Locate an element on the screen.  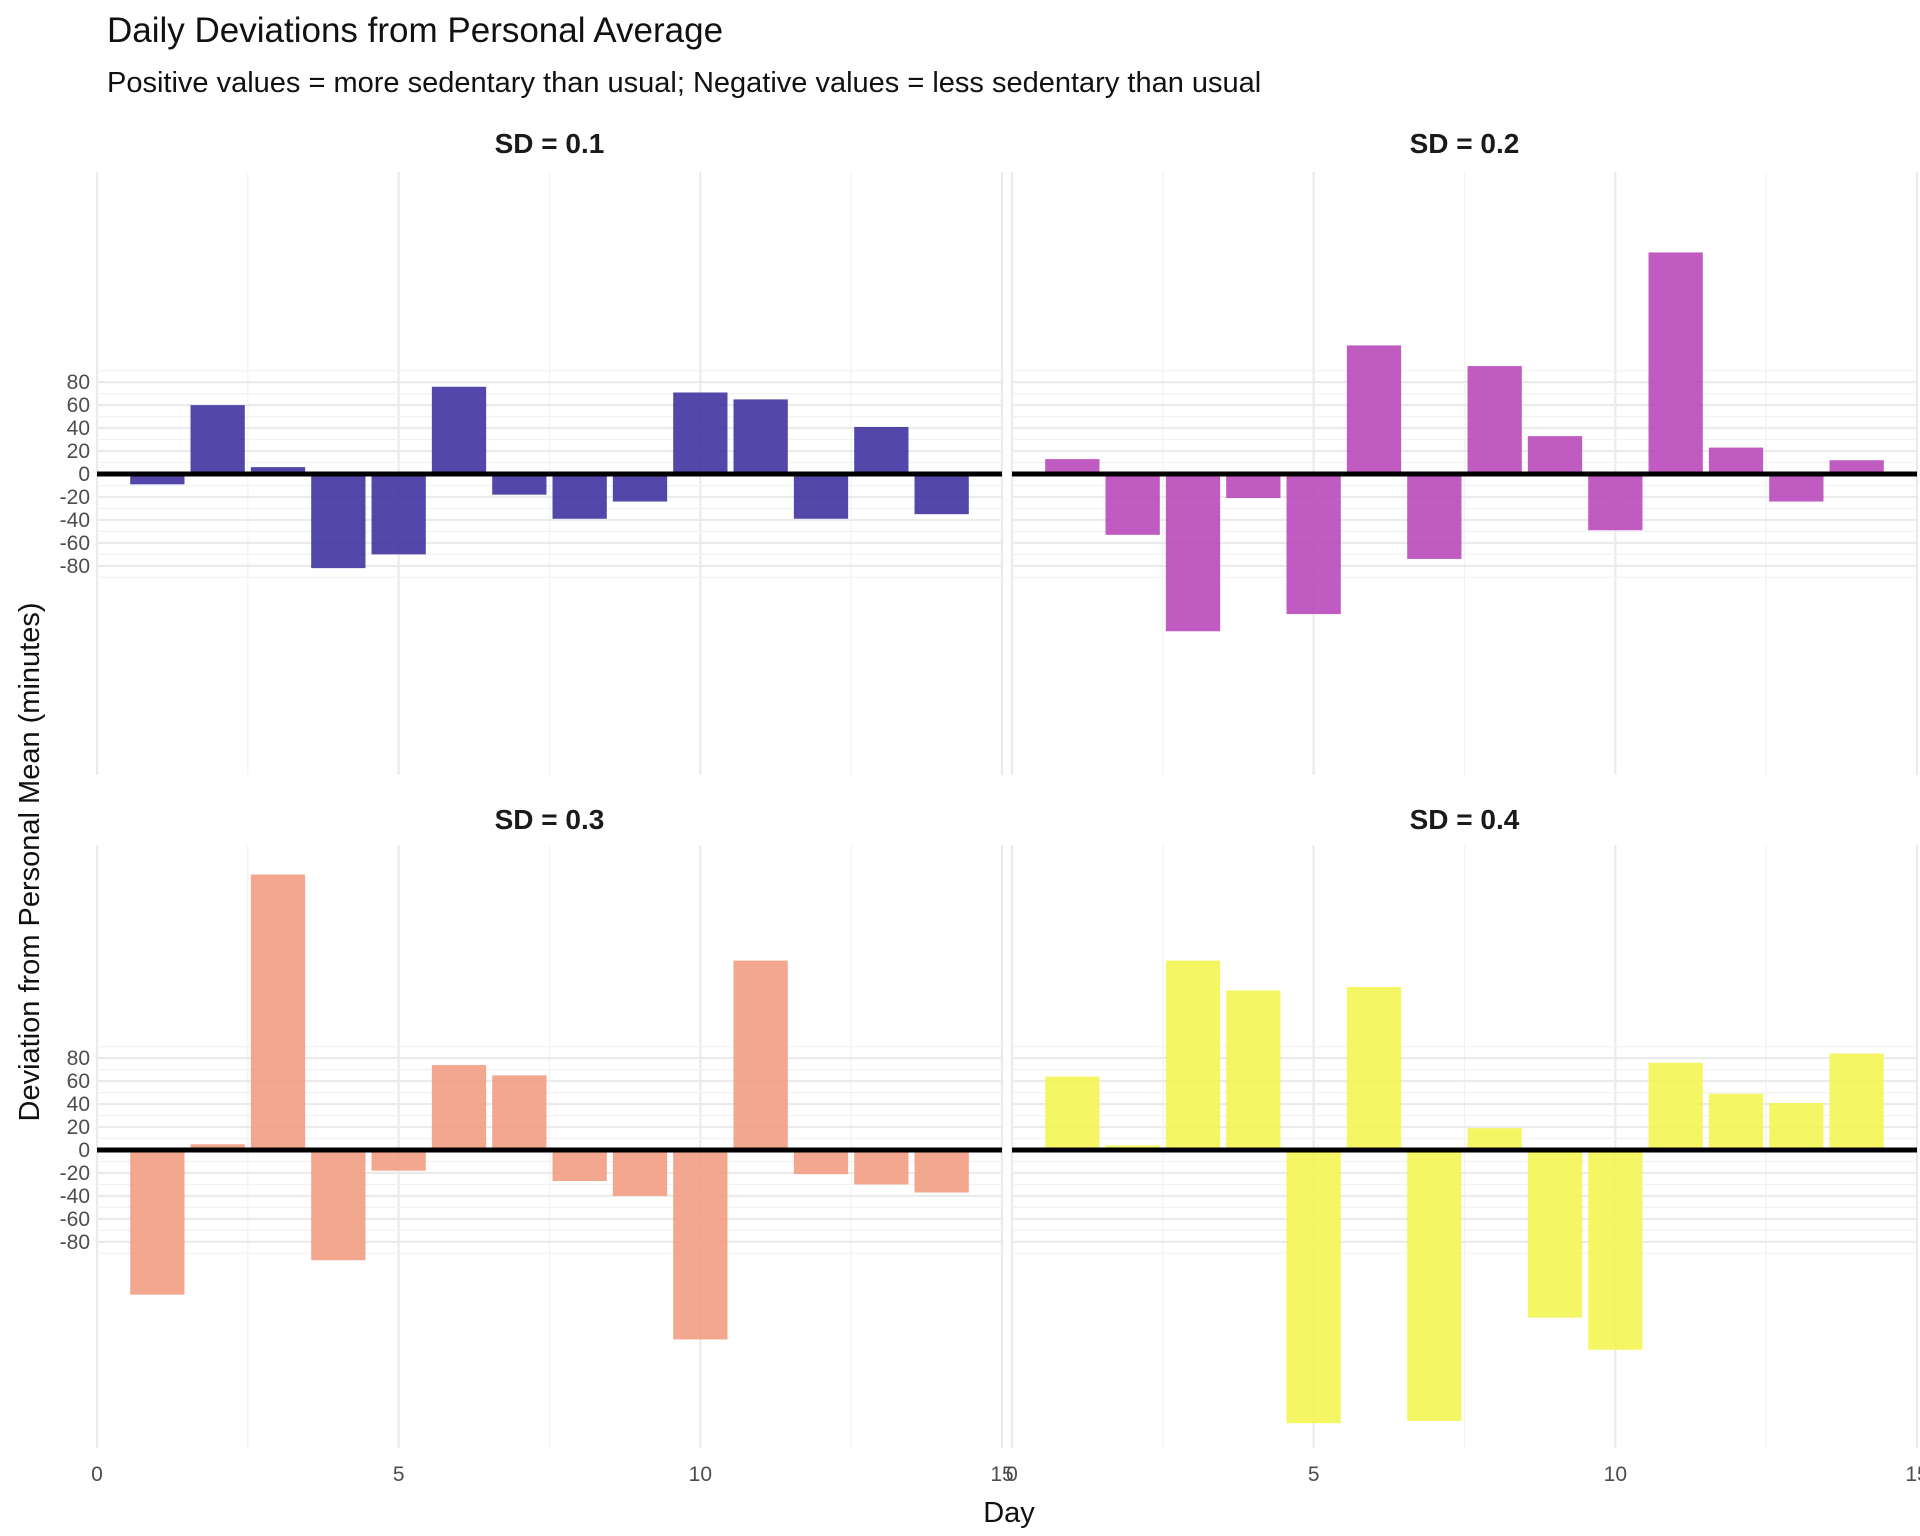
chart-title: Daily Deviations from Personal Average is located at coordinates (415, 30).